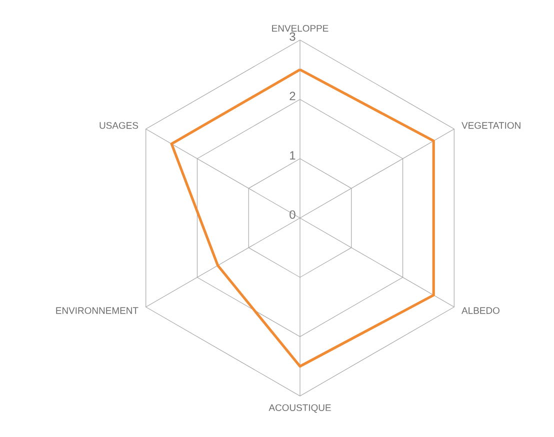  Describe the element at coordinates (97, 310) in the screenshot. I see `spoke-label: ENVIRONNEMENT` at that location.